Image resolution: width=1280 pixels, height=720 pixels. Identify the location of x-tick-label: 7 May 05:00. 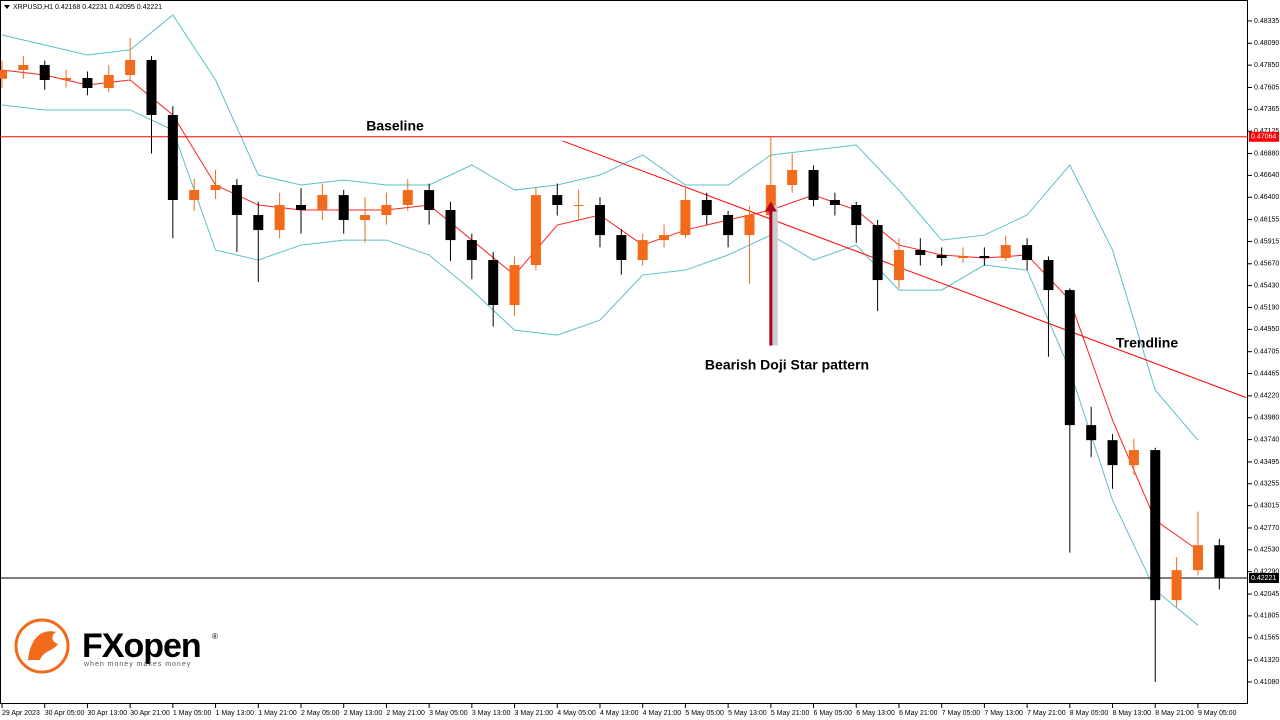
(961, 713).